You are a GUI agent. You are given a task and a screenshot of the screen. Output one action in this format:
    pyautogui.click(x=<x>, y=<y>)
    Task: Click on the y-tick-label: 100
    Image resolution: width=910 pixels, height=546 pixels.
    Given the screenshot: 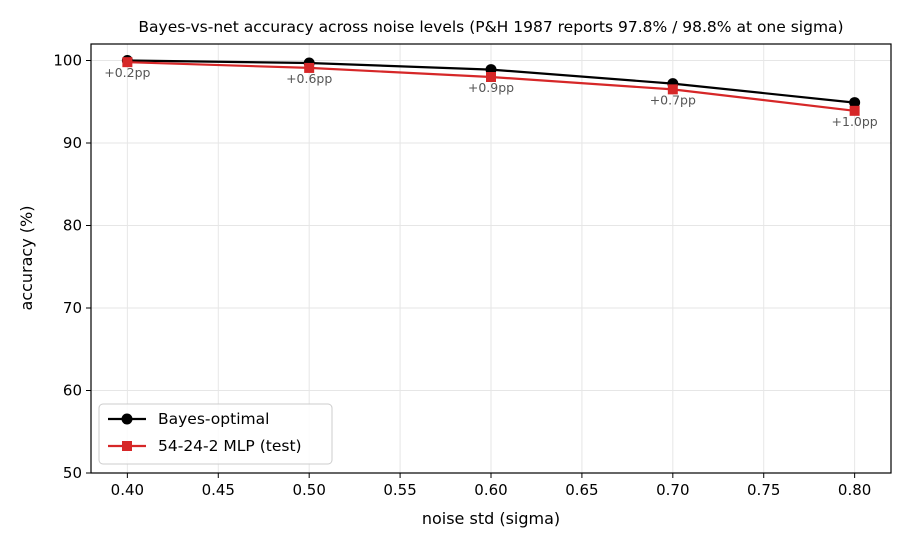 What is the action you would take?
    pyautogui.click(x=67, y=61)
    